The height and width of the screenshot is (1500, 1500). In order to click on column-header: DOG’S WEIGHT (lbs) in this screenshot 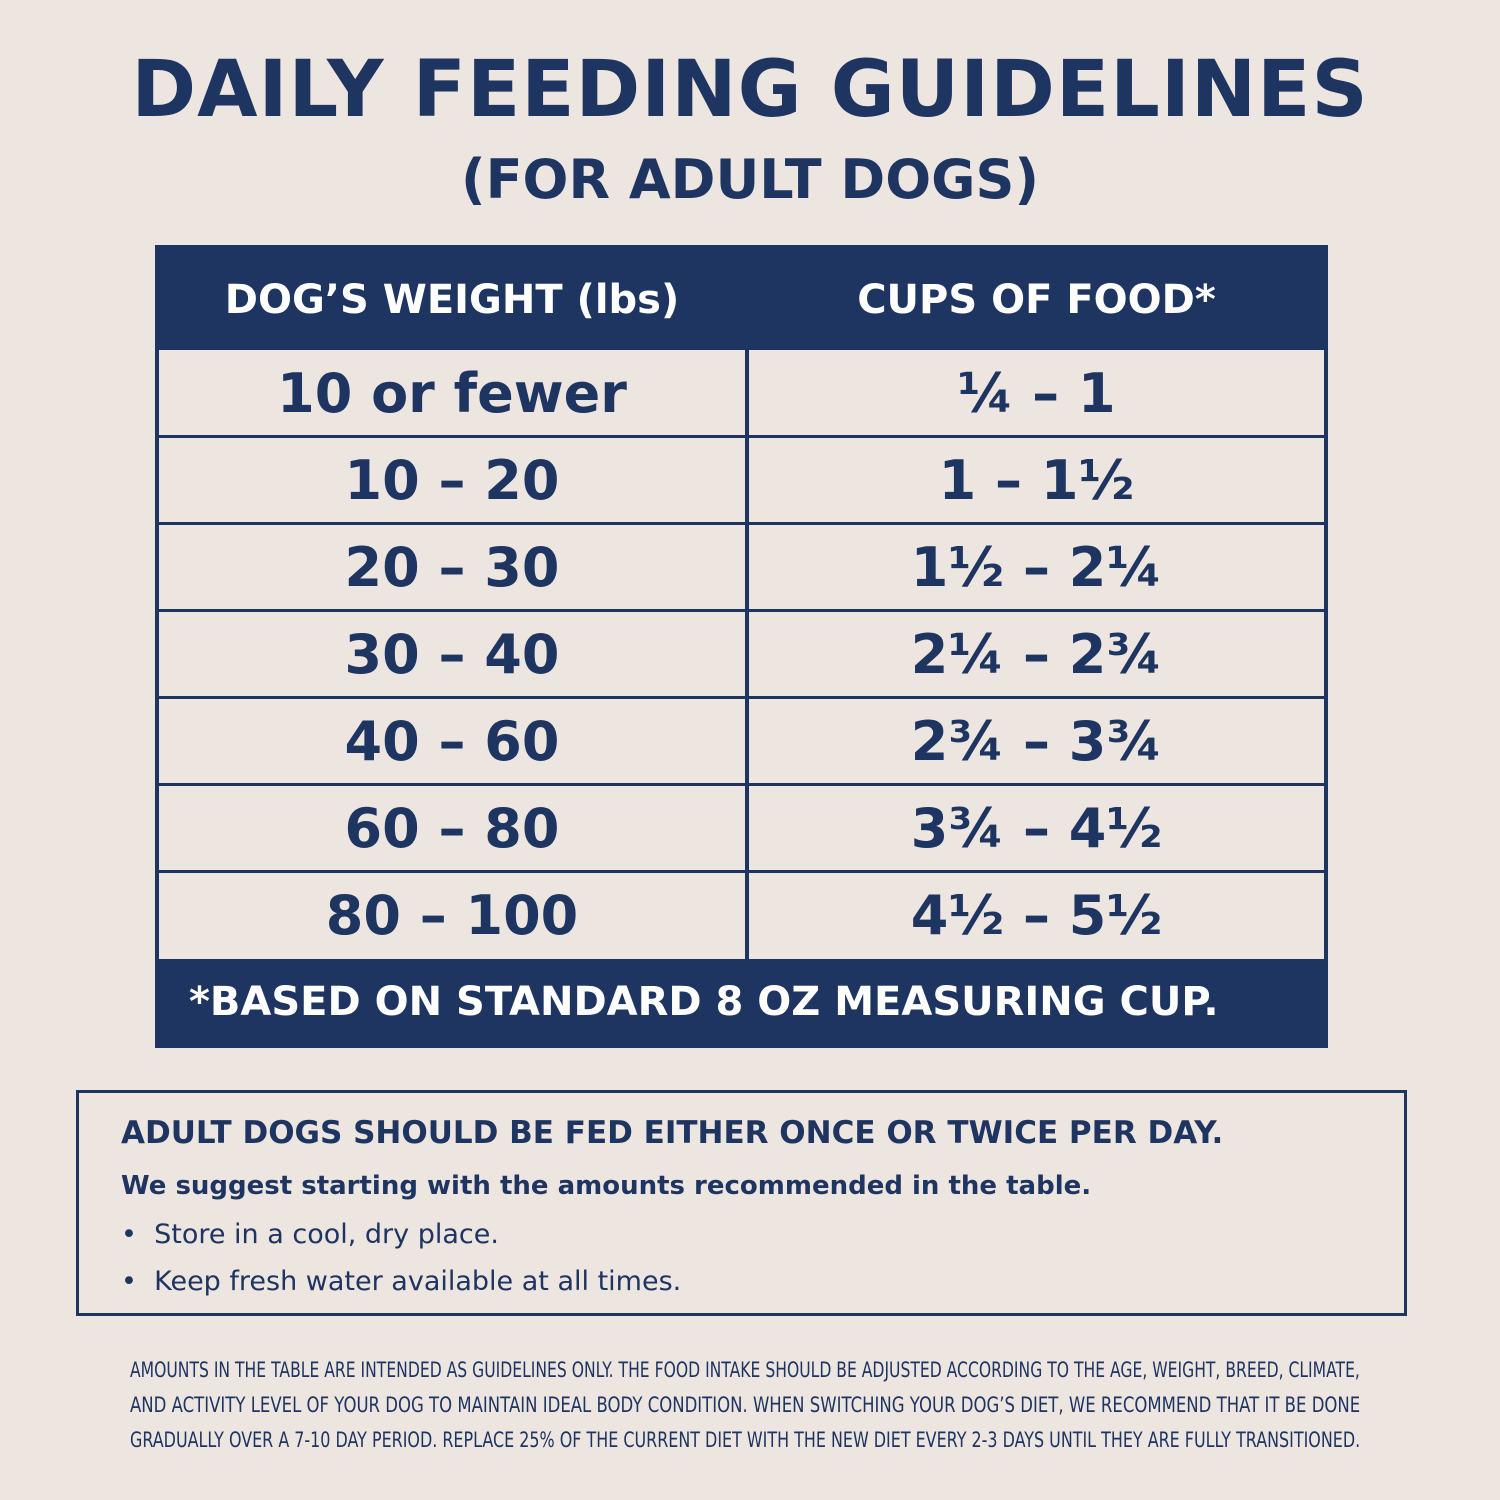, I will do `click(452, 299)`.